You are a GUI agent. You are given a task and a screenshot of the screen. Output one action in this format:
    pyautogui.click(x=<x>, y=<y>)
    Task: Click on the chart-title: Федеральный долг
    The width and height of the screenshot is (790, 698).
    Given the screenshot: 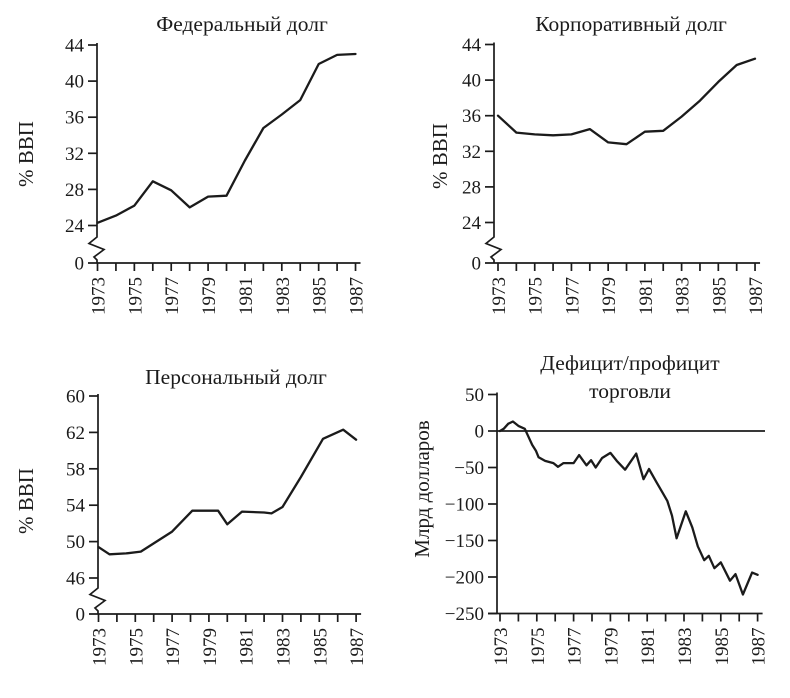 What is the action you would take?
    pyautogui.click(x=242, y=24)
    